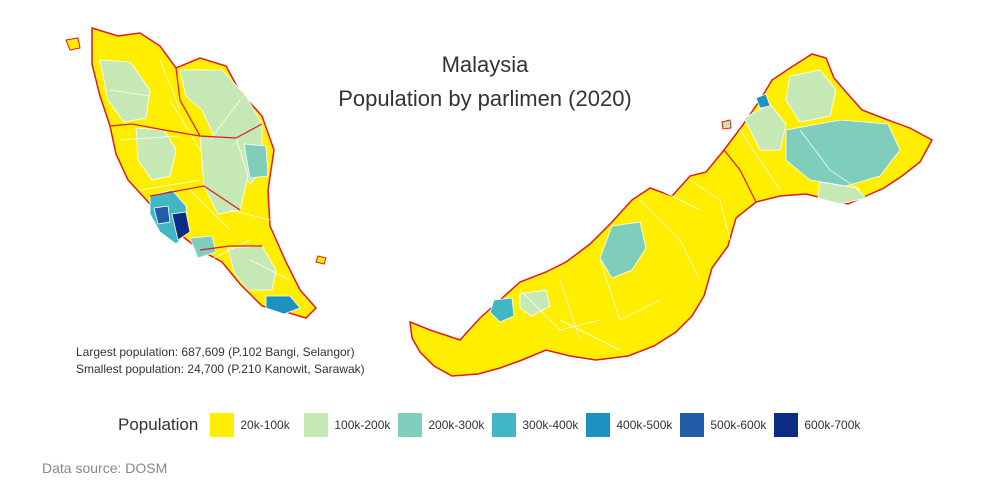  I want to click on map-subtitle: Population by parlimen (2020), so click(485, 98).